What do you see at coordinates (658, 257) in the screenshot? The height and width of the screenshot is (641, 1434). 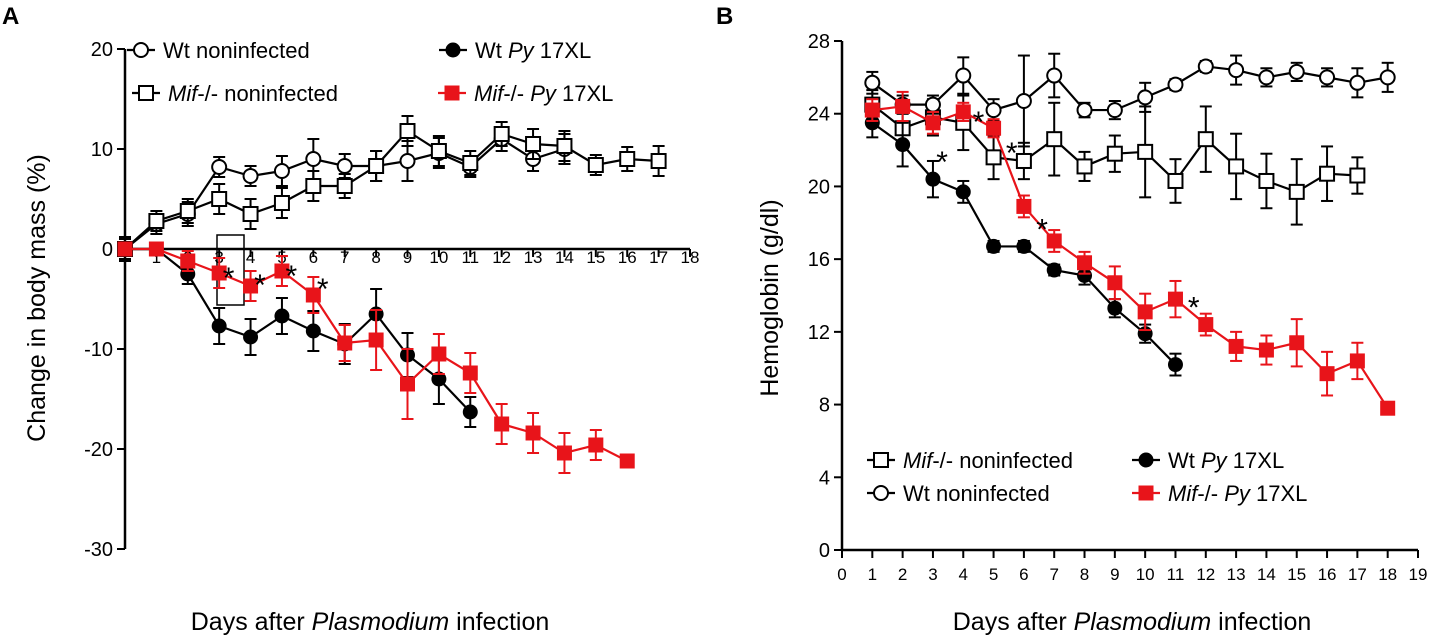 I see `panel-a-x-tick-label: 17` at bounding box center [658, 257].